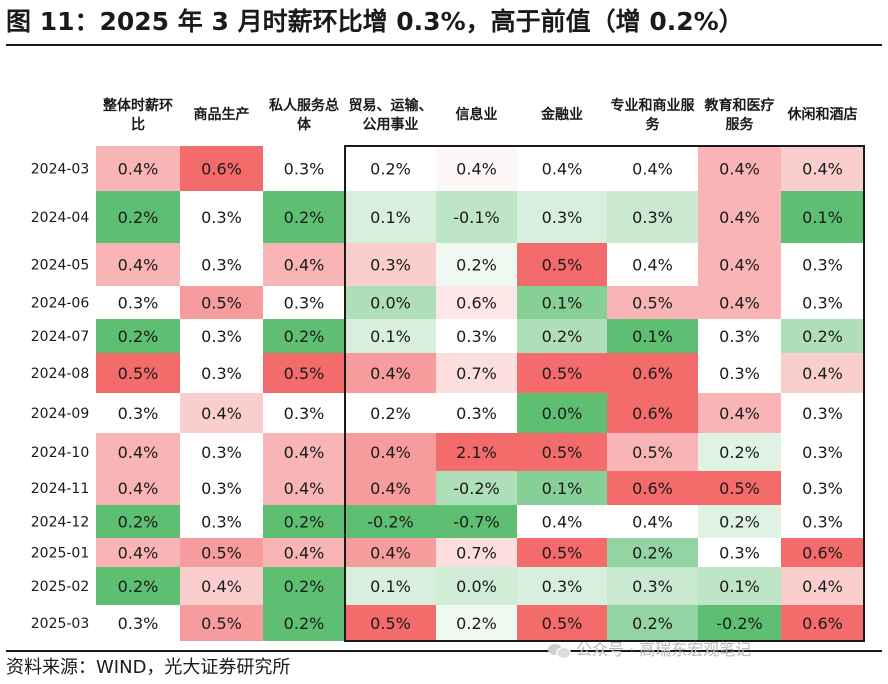  Describe the element at coordinates (60, 554) in the screenshot. I see `row-label: 2025-01` at that location.